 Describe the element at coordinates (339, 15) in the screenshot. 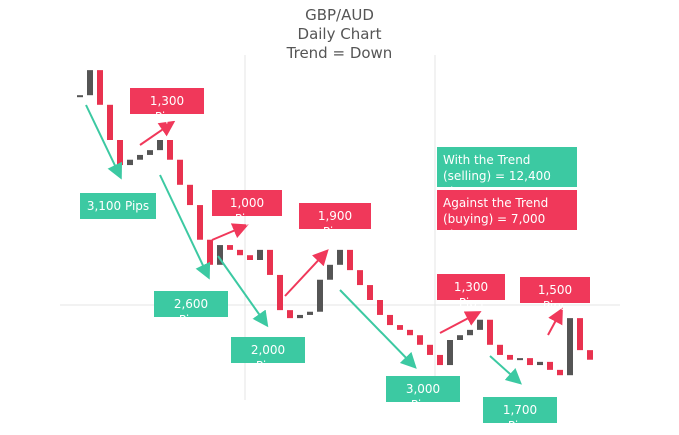

I see `chart-title: GBP/AUD` at that location.